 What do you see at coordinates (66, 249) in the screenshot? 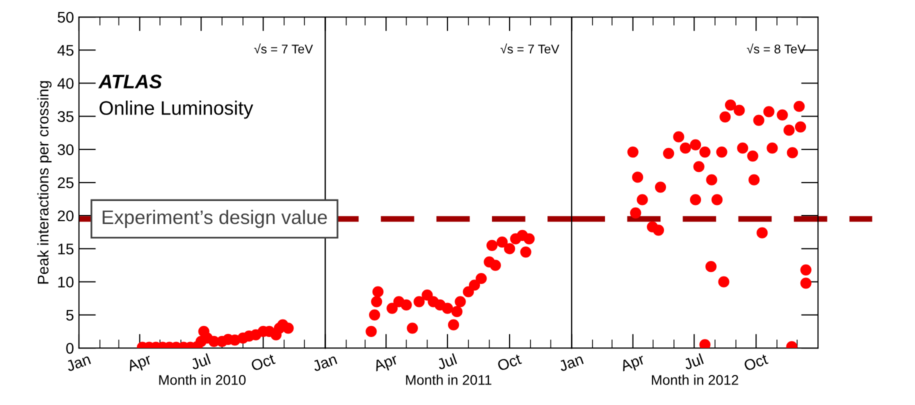
I see `y-tick-label: 15` at bounding box center [66, 249].